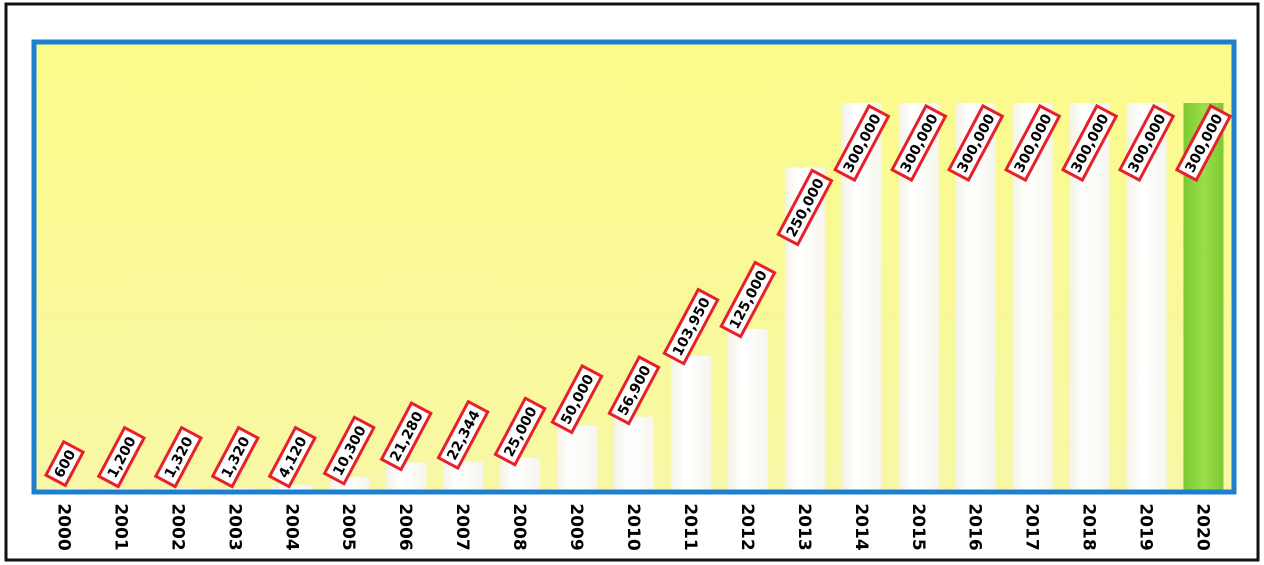 The image size is (1264, 565). What do you see at coordinates (975, 526) in the screenshot?
I see `x-tick-2016: 2016` at bounding box center [975, 526].